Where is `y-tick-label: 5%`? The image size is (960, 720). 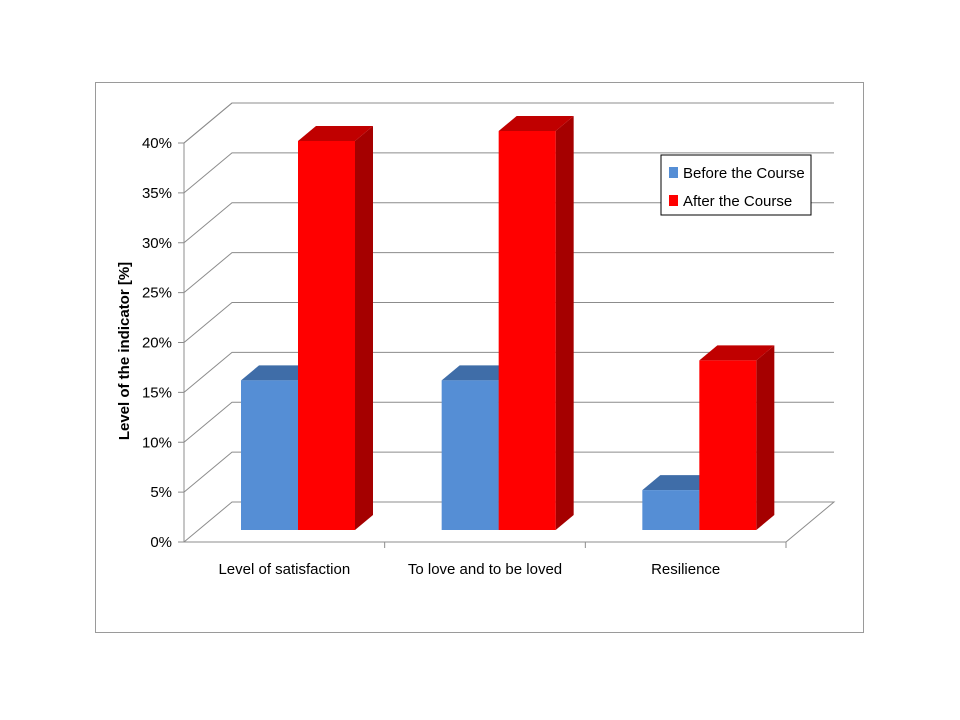 y-tick-label: 5% is located at coordinates (161, 492).